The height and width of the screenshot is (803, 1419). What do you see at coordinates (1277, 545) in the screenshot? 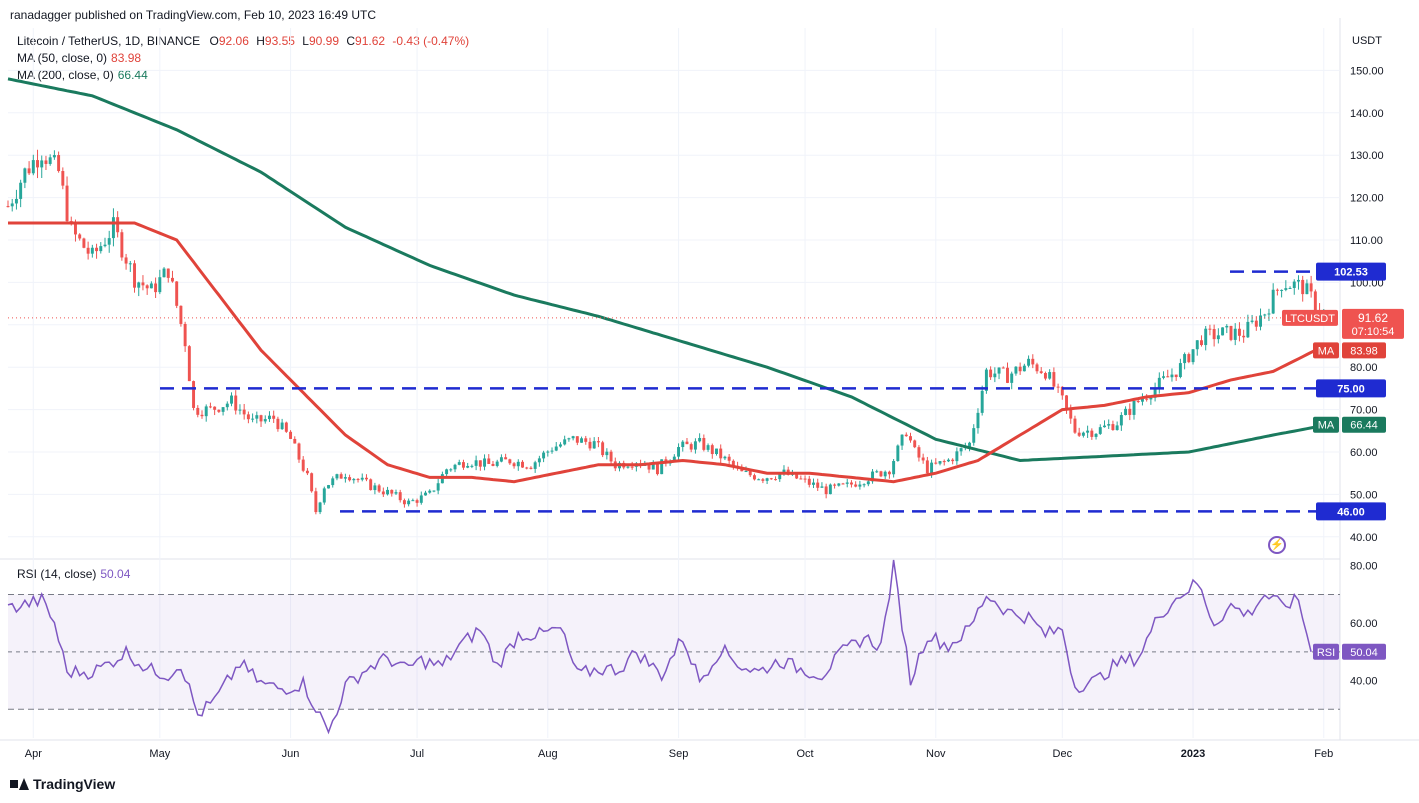
I see `flash-icon: ⚡` at bounding box center [1277, 545].